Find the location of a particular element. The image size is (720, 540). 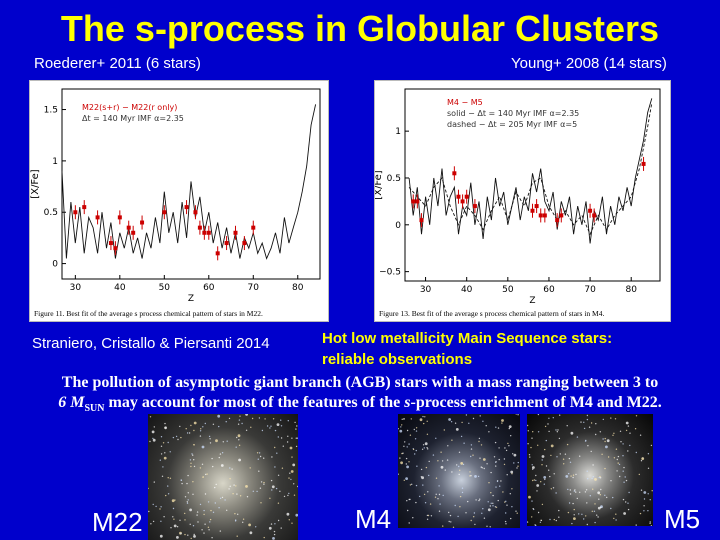

plot-frame is located at coordinates (191, 184).